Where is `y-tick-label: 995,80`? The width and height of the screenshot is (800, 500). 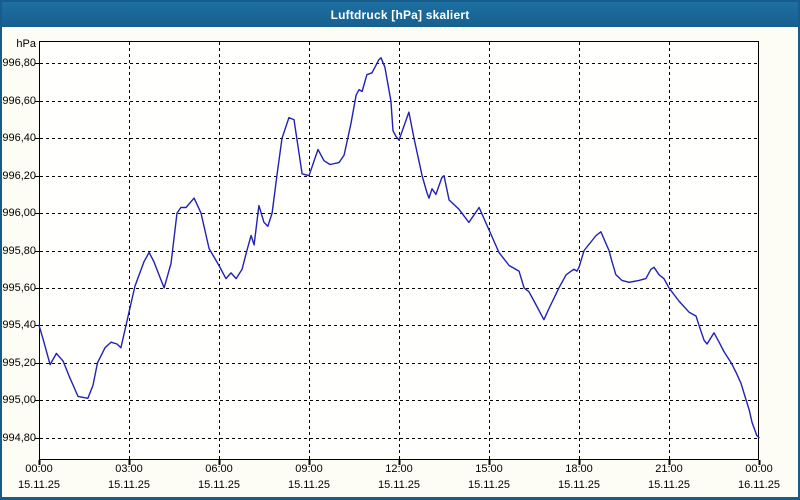 y-tick-label: 995,80 is located at coordinates (19, 250).